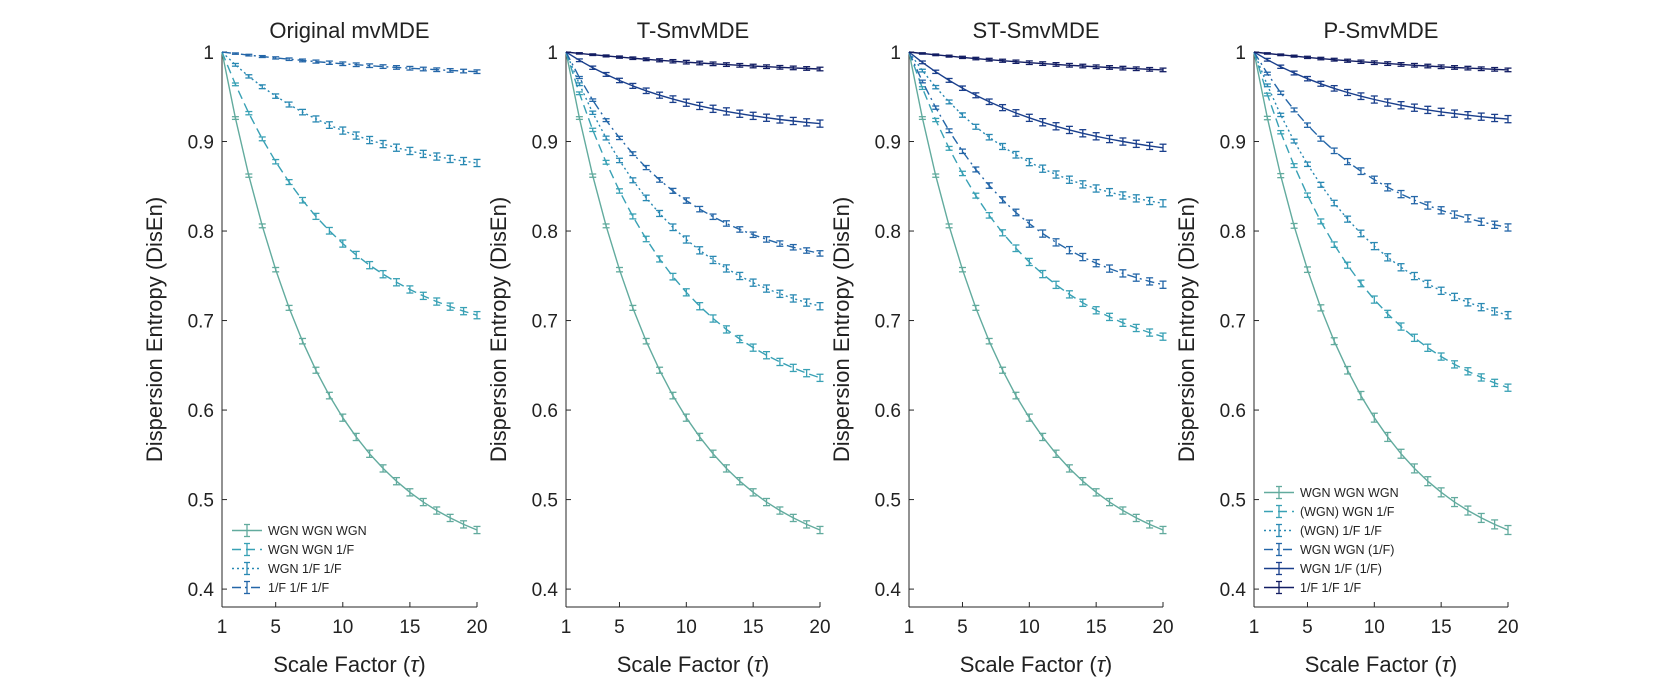 The width and height of the screenshot is (1661, 688). What do you see at coordinates (201, 232) in the screenshot?
I see `y-tick-label: 0.8` at bounding box center [201, 232].